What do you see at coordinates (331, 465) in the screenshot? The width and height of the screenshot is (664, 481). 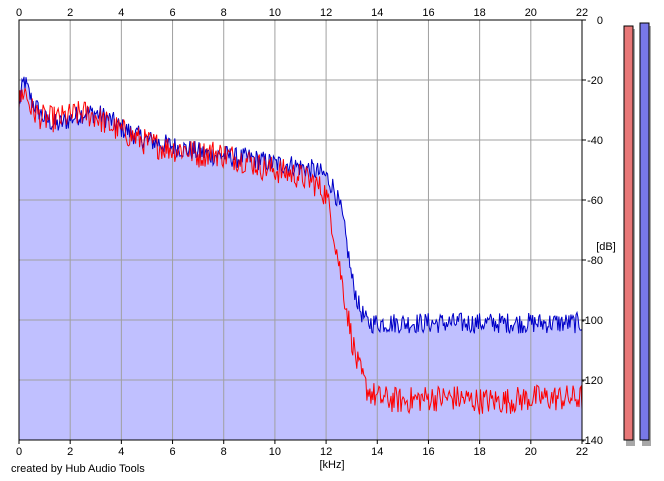 I see `x-axis-label: [kHz]` at bounding box center [331, 465].